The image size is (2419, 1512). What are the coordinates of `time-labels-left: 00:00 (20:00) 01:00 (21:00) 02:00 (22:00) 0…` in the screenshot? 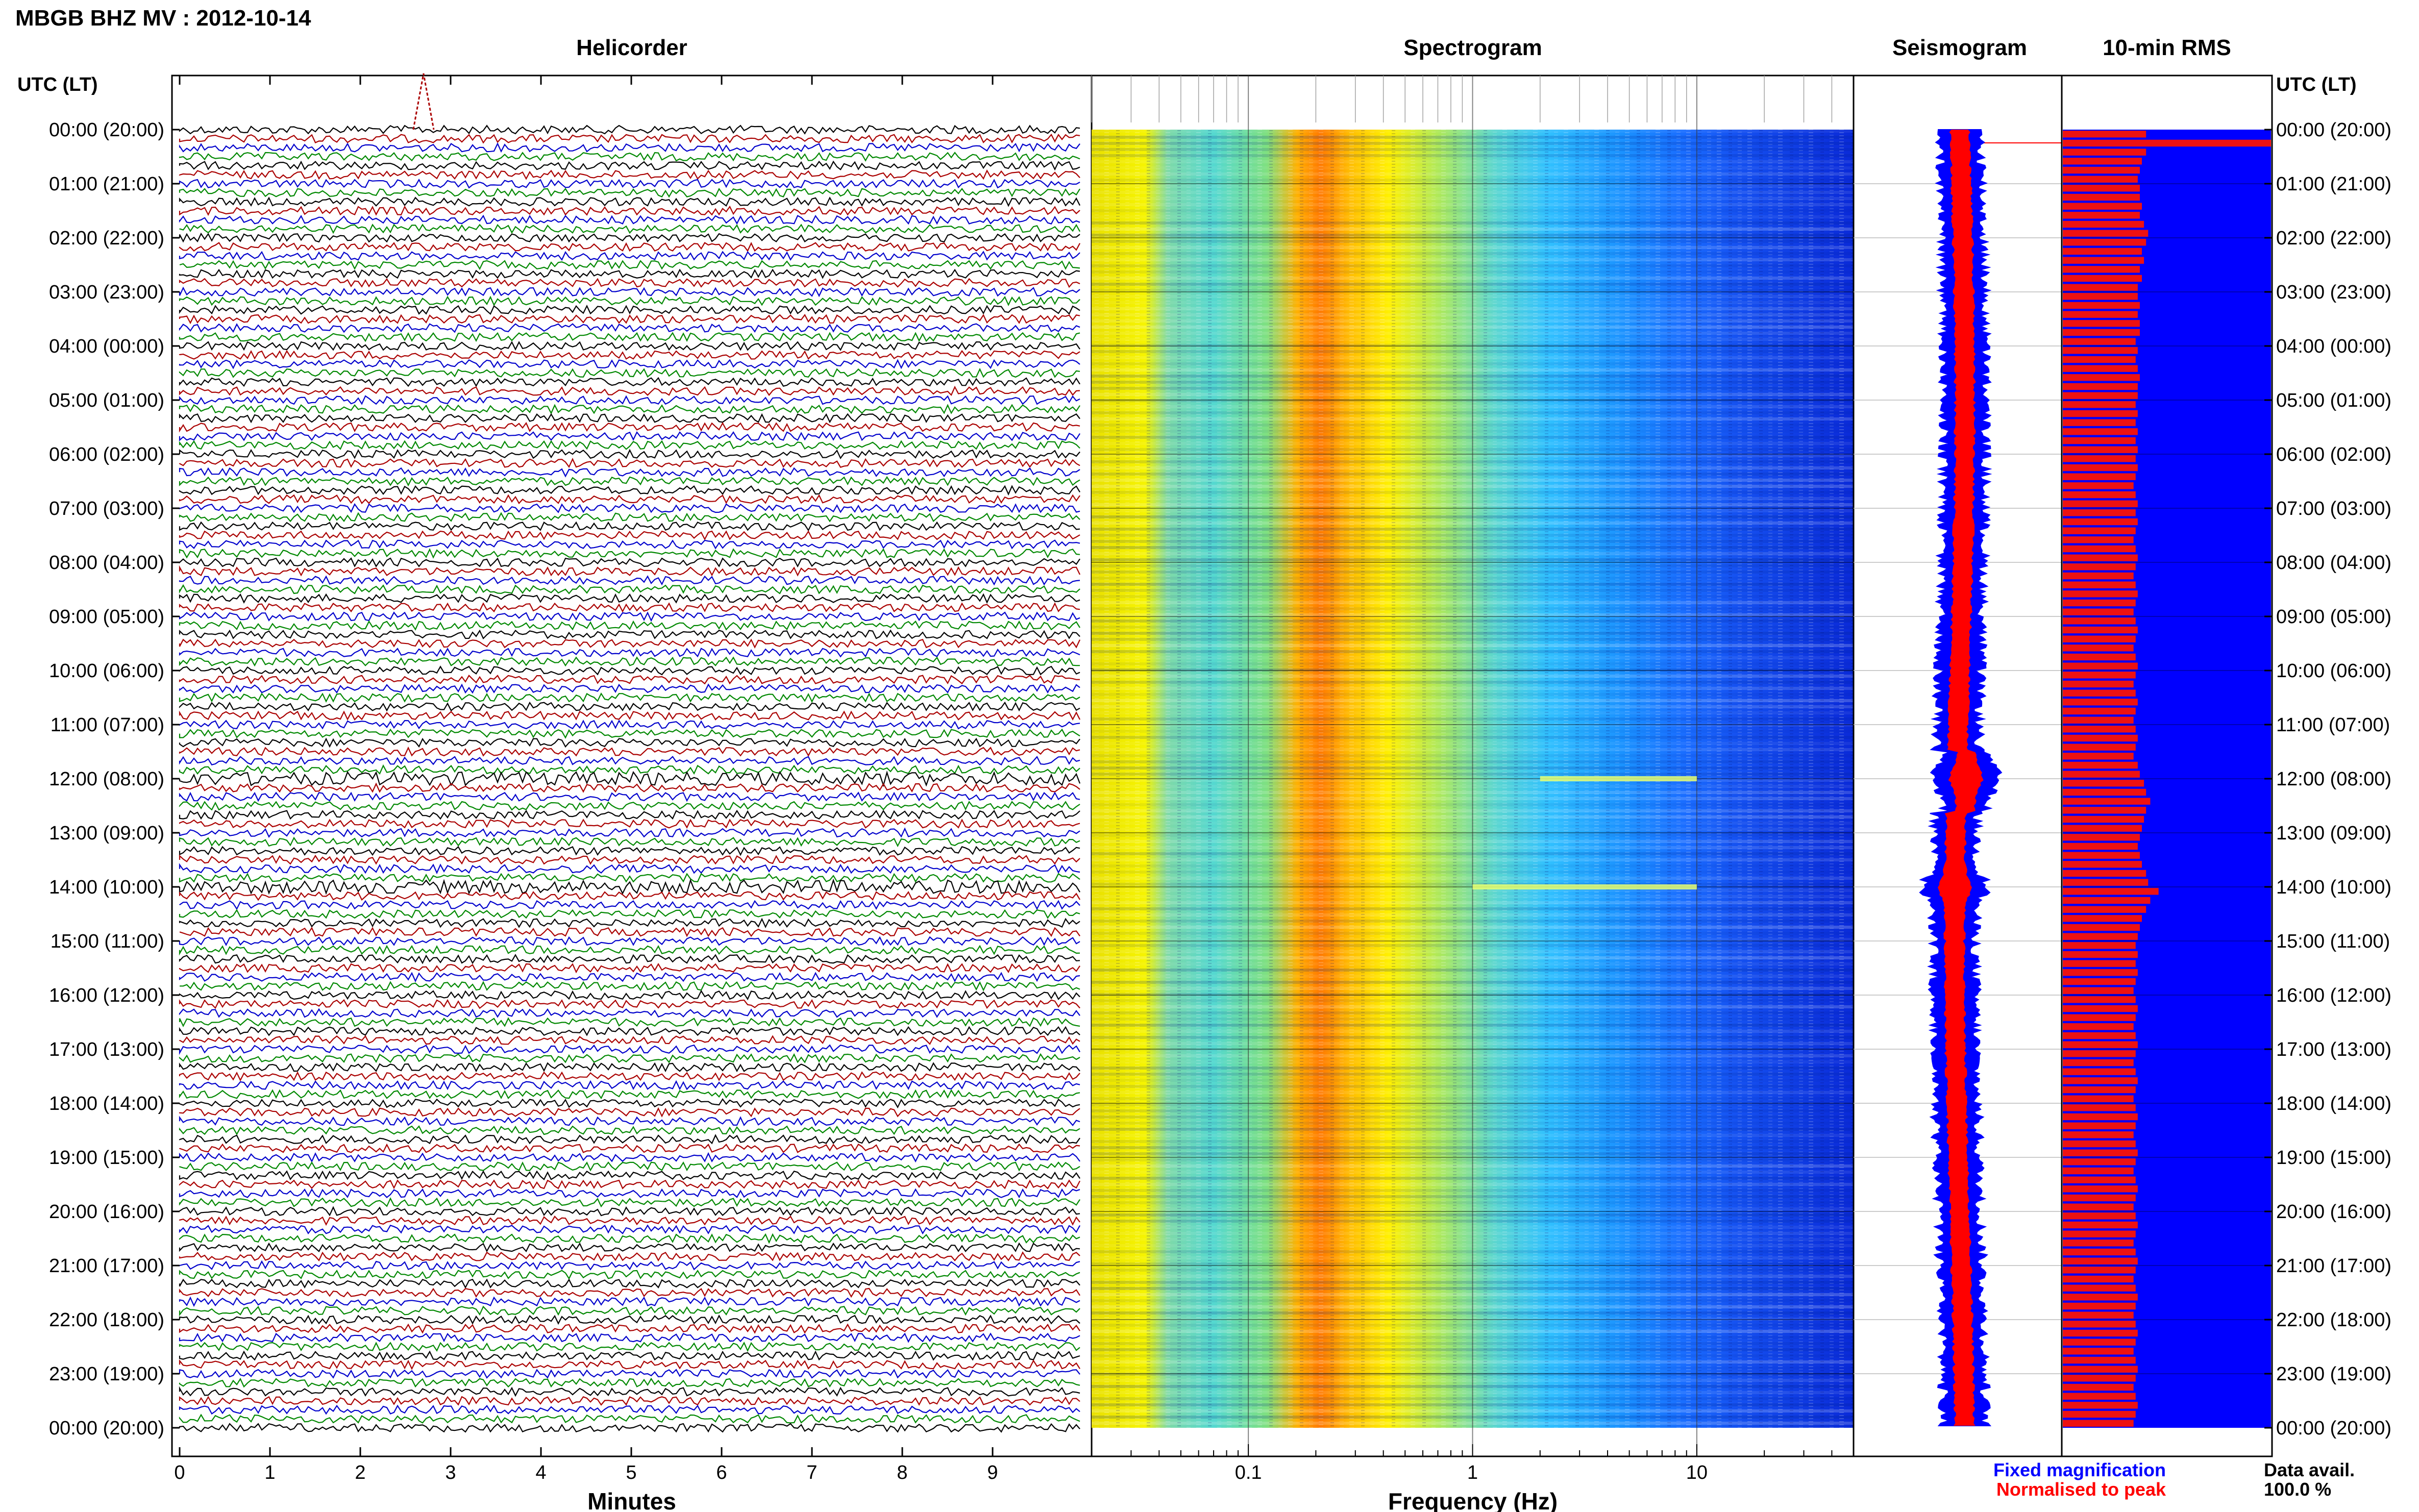 It's located at (106, 779).